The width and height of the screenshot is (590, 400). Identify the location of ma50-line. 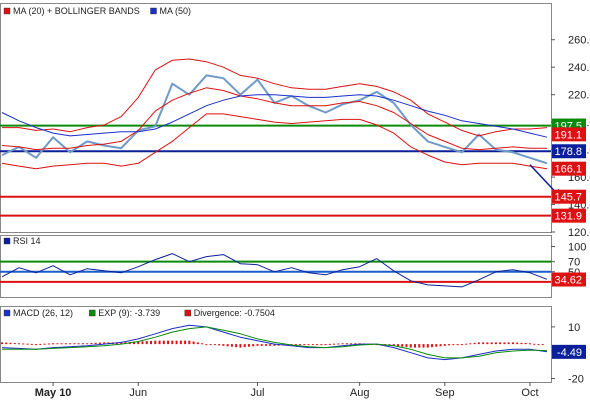
(274, 116).